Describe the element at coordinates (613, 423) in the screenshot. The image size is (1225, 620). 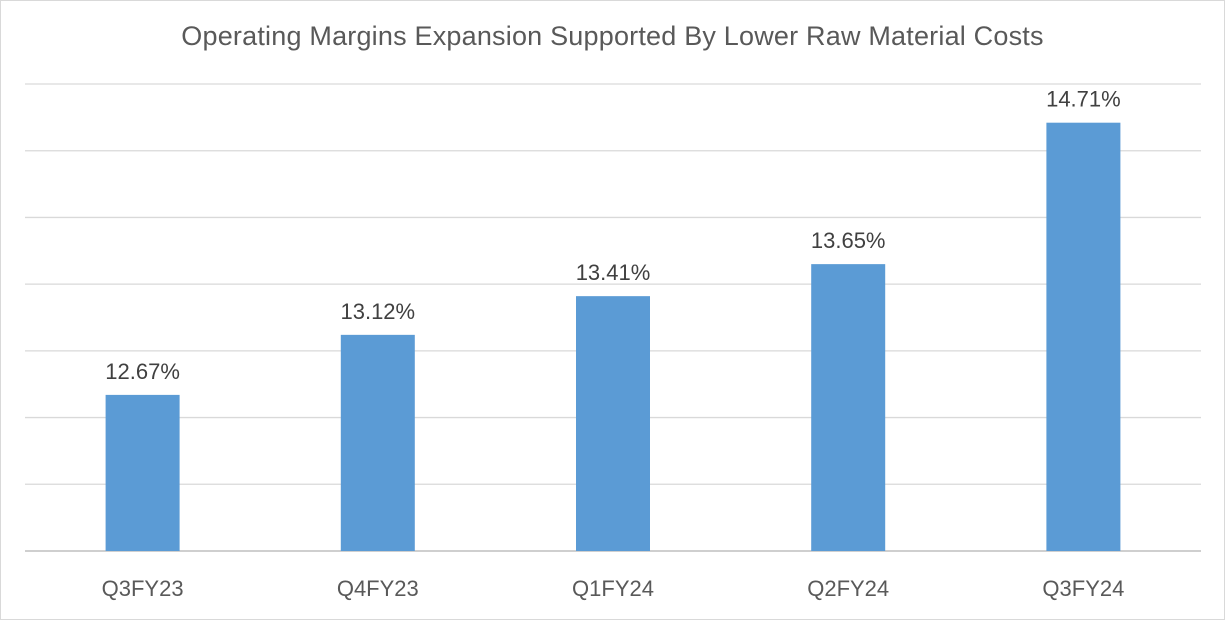
I see `bar-q1fy24` at that location.